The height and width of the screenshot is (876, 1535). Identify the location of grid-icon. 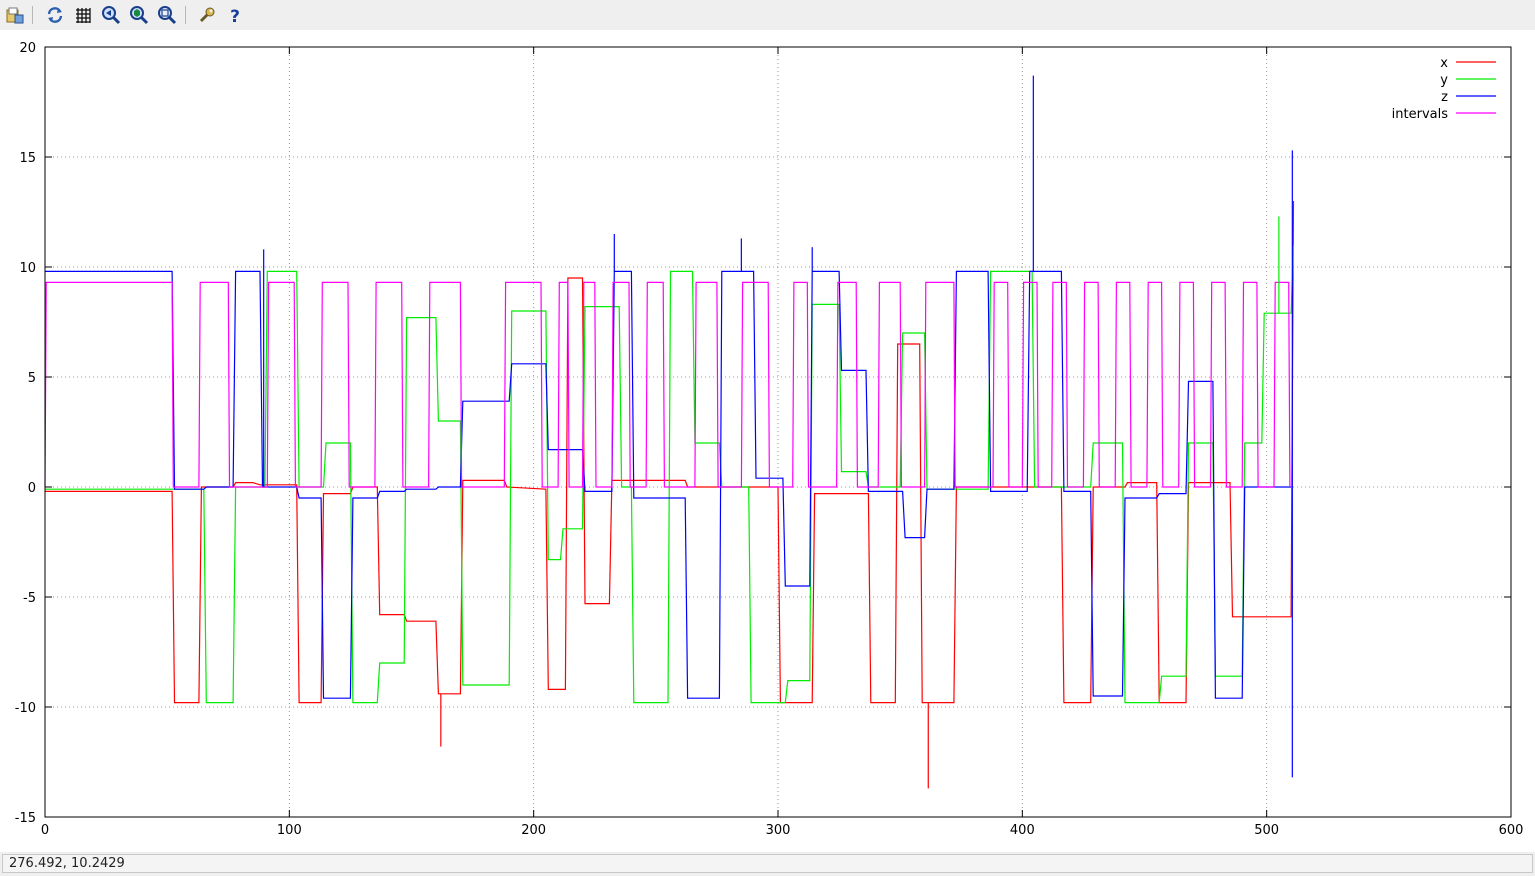
(83, 15).